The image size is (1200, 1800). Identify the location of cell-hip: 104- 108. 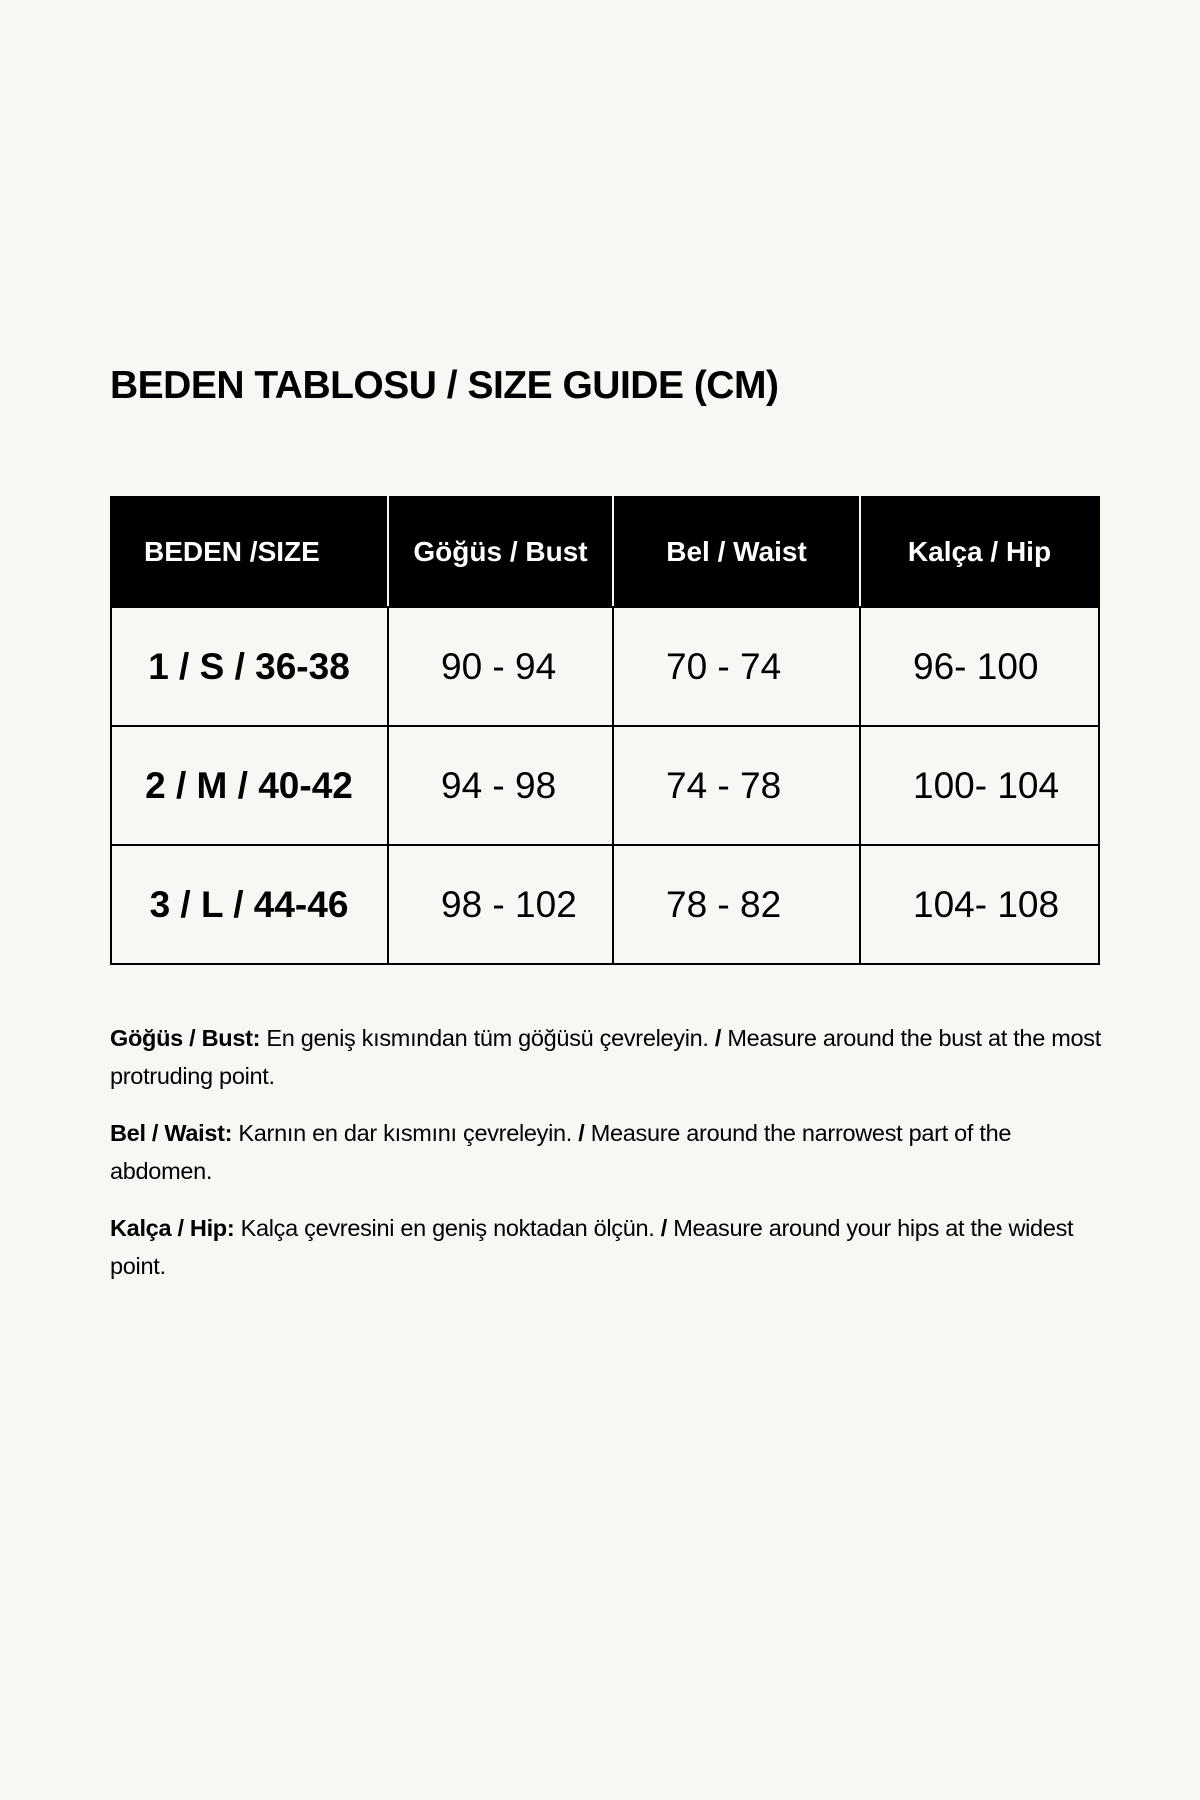
(979, 904).